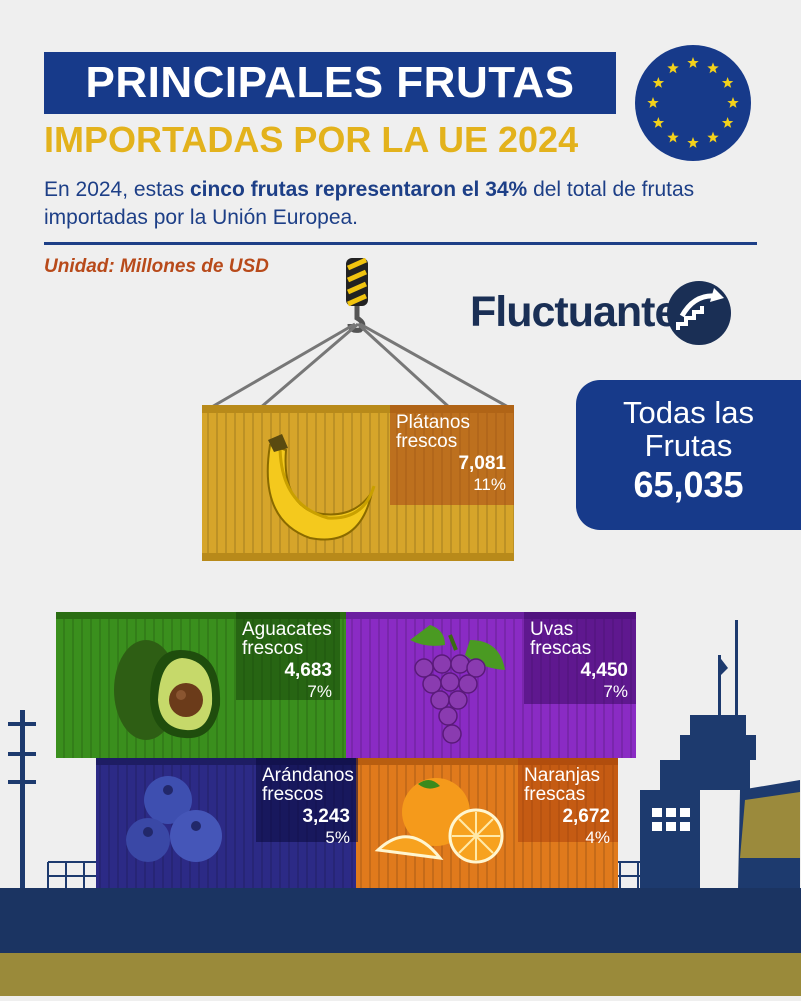  Describe the element at coordinates (337, 837) in the screenshot. I see `data-label-share-arandanos: 5%` at that location.